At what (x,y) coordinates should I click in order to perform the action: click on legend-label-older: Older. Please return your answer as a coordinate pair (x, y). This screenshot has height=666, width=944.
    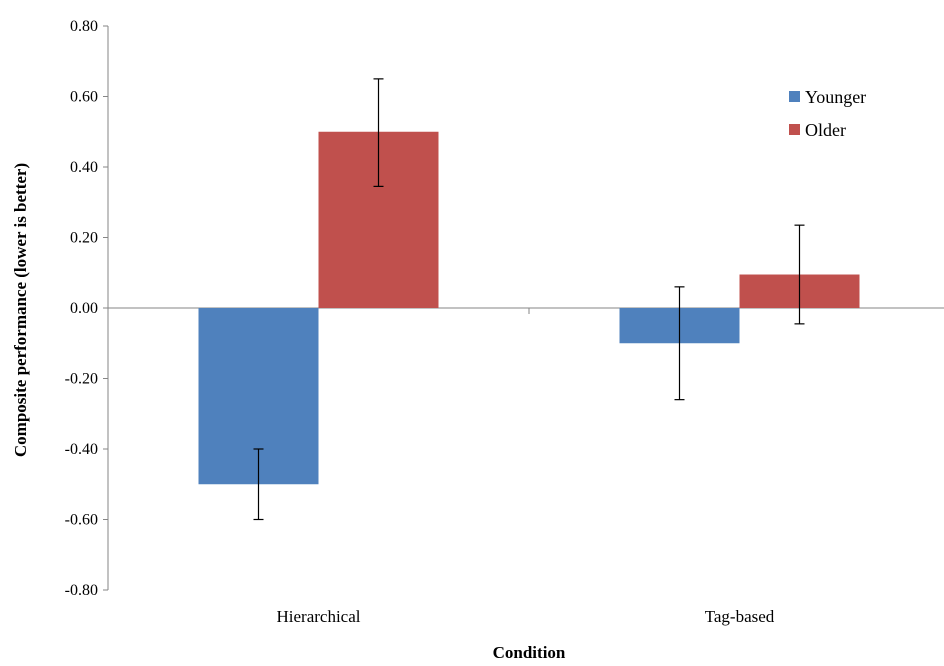
    Looking at the image, I should click on (825, 130).